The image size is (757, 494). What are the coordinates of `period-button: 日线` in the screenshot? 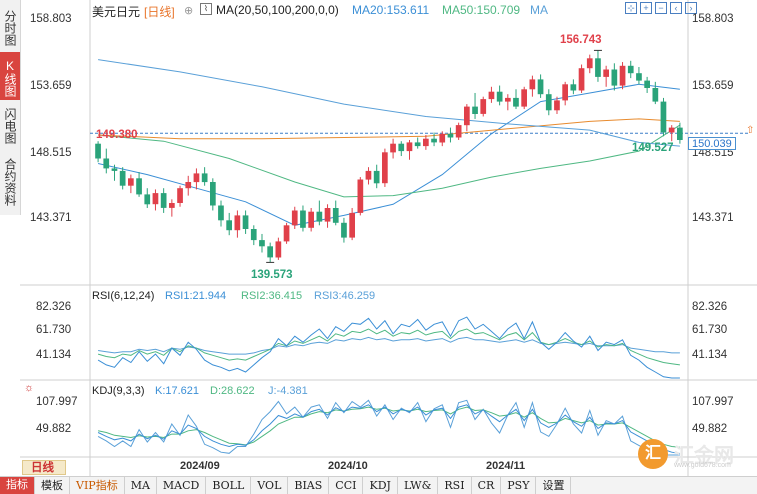 It's located at (44, 467).